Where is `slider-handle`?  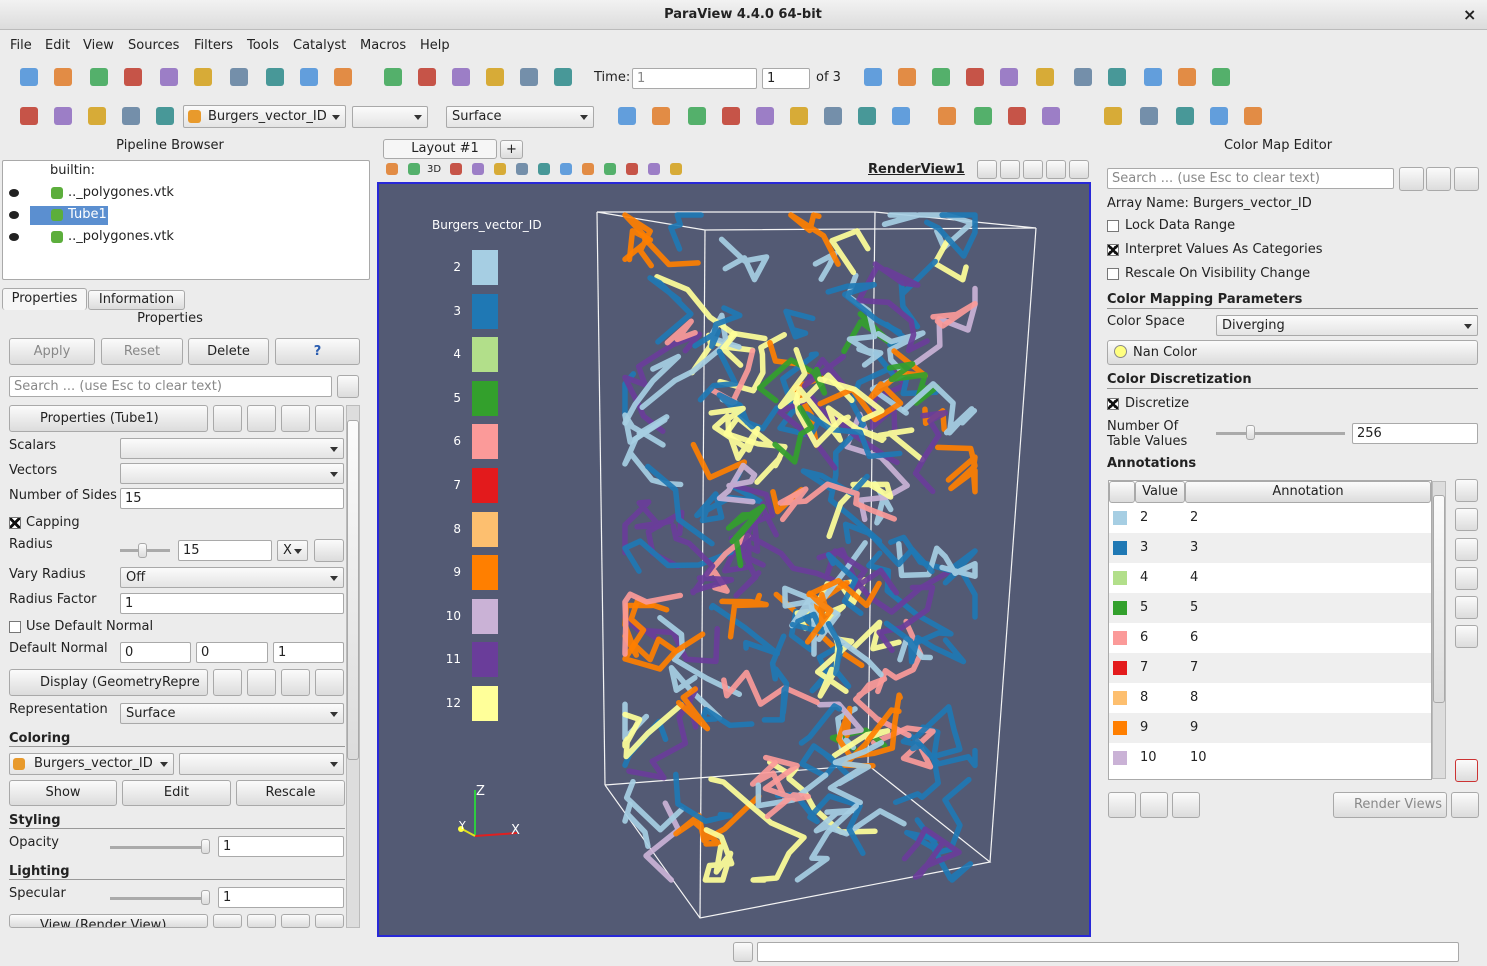
slider-handle is located at coordinates (205, 846).